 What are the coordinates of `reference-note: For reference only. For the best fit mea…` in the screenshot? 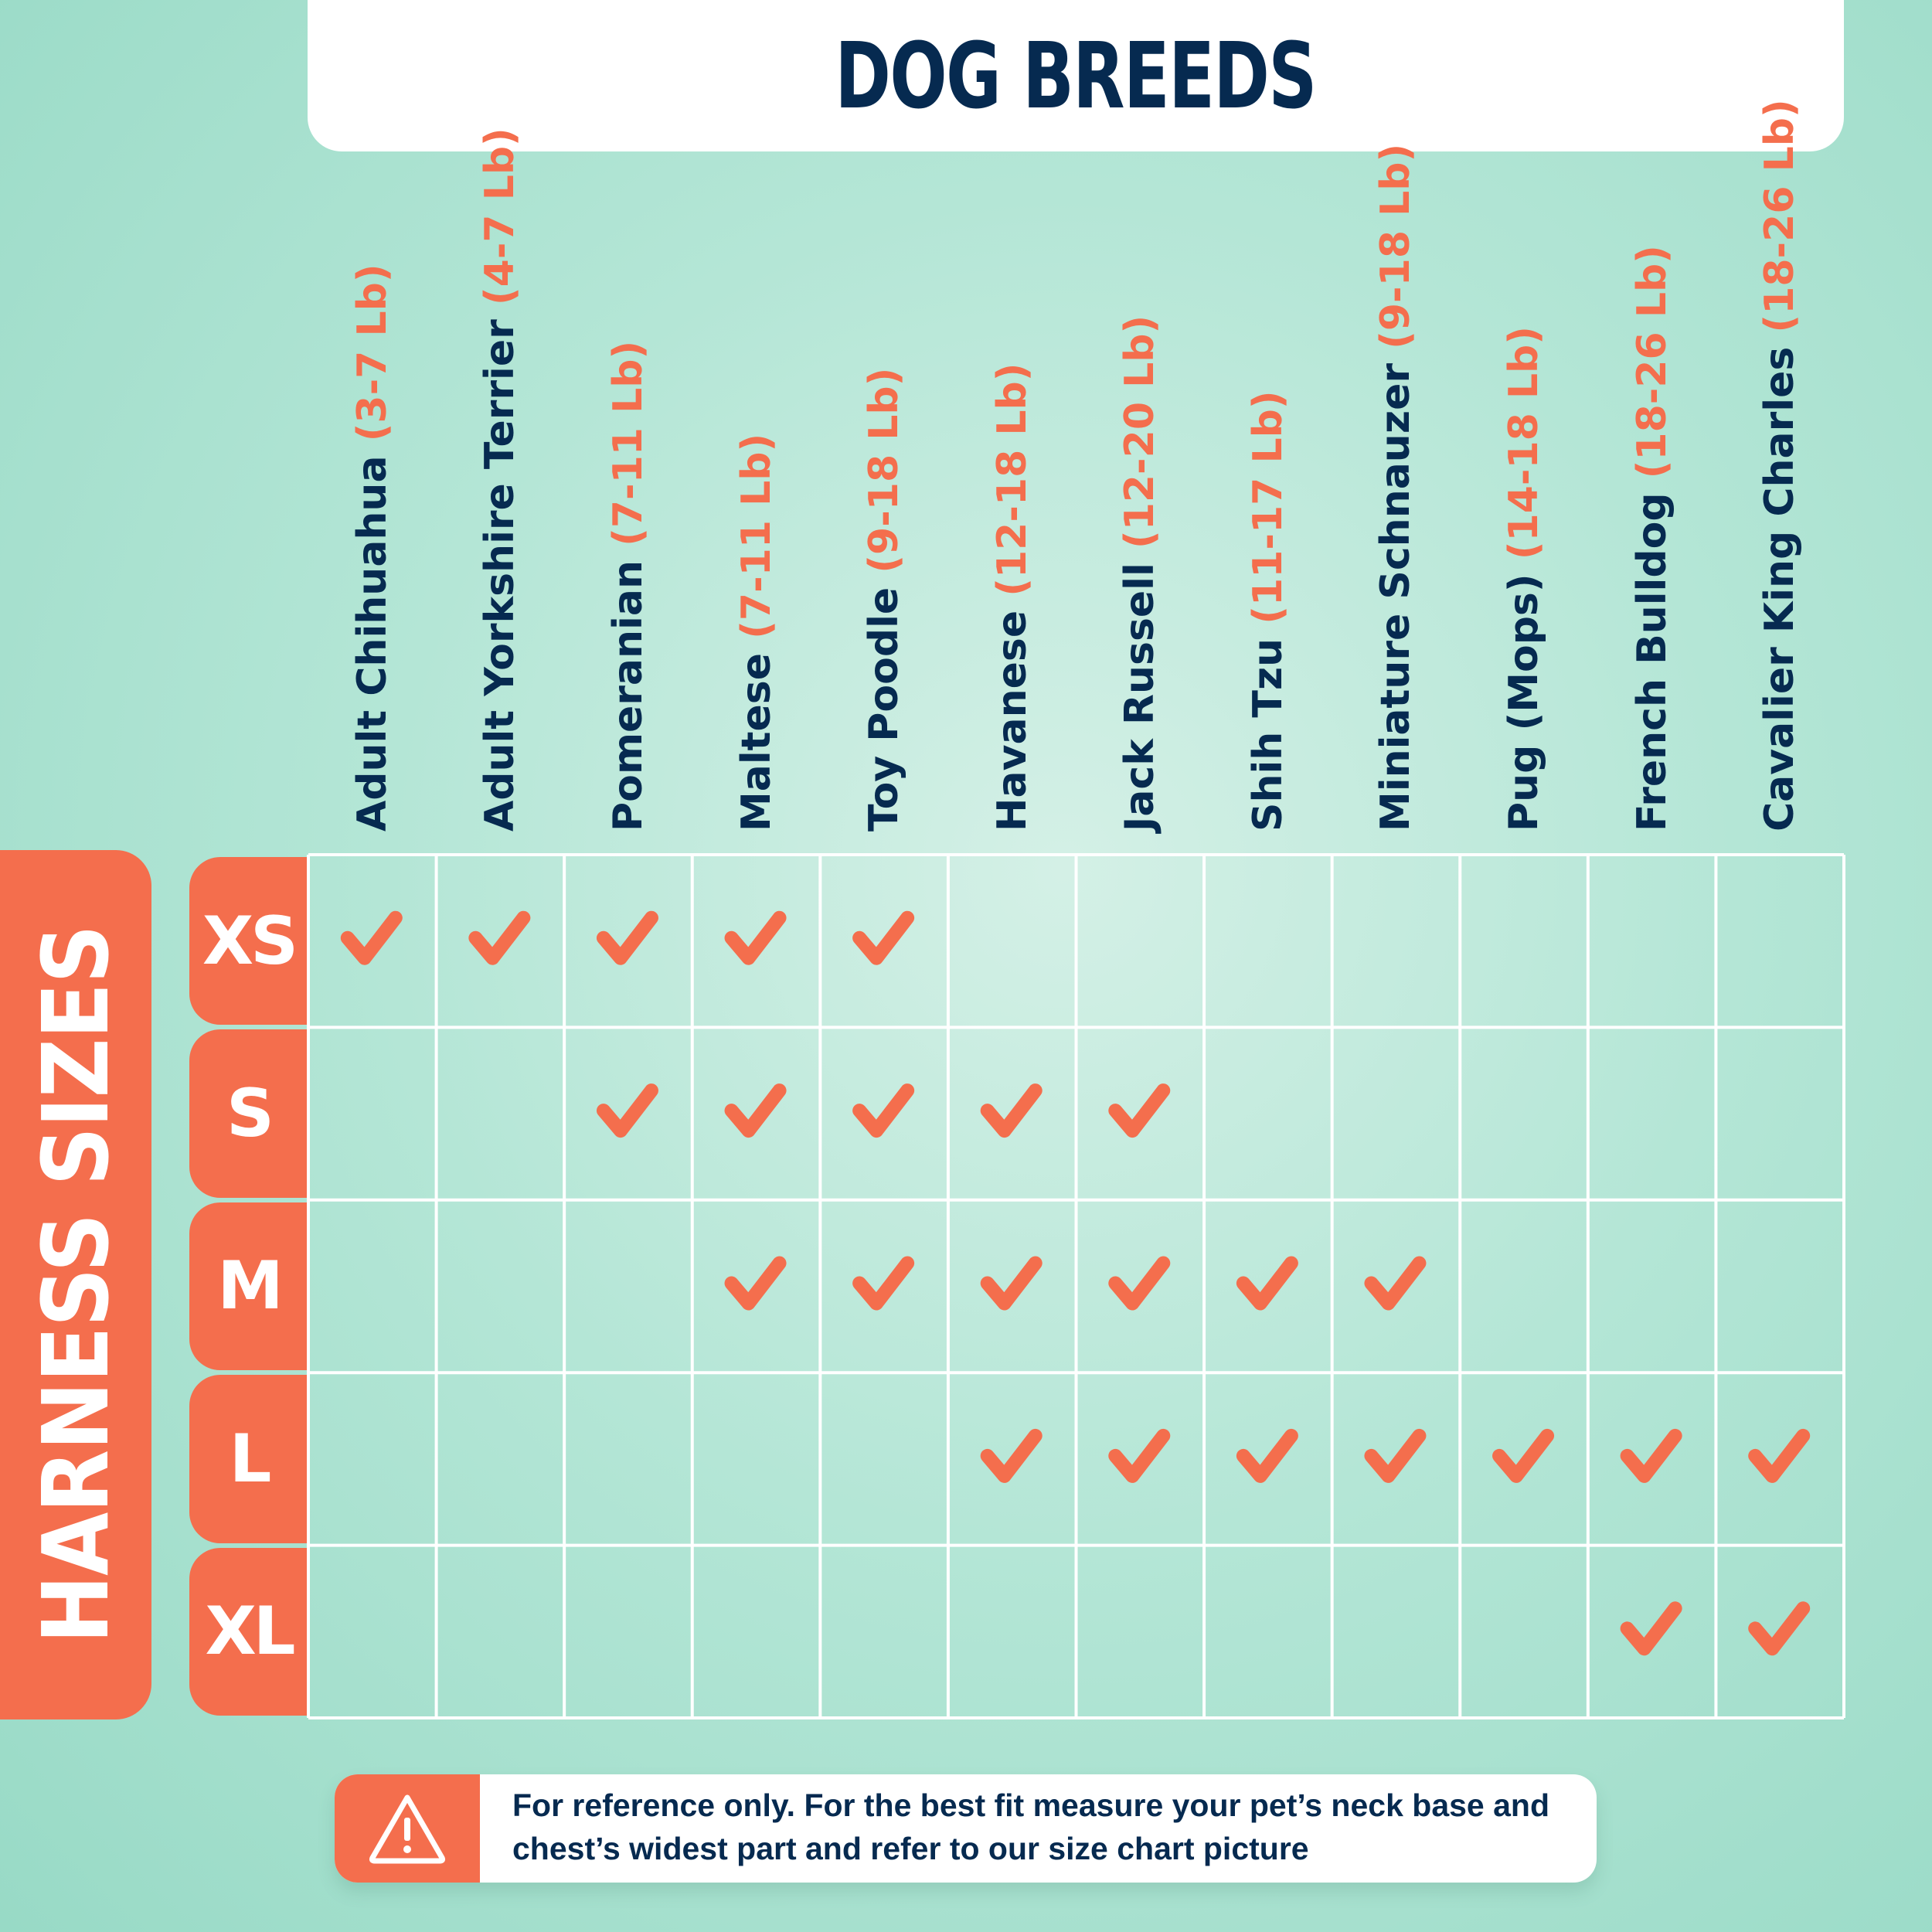 It's located at (966, 1828).